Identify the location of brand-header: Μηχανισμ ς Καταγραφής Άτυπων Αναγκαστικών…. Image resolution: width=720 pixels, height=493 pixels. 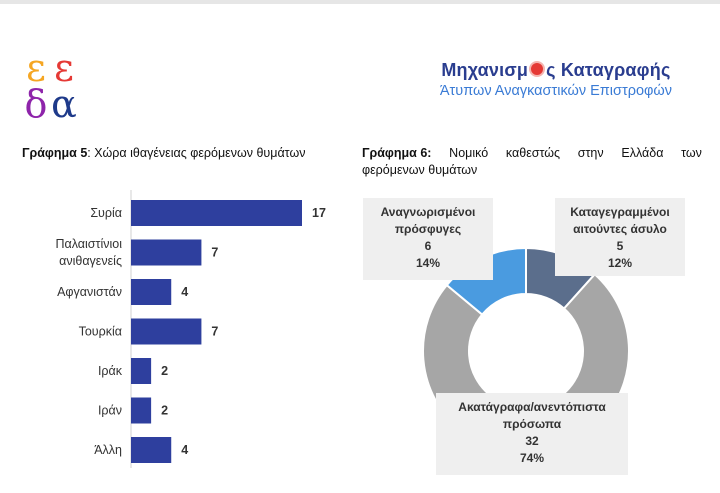
(556, 79).